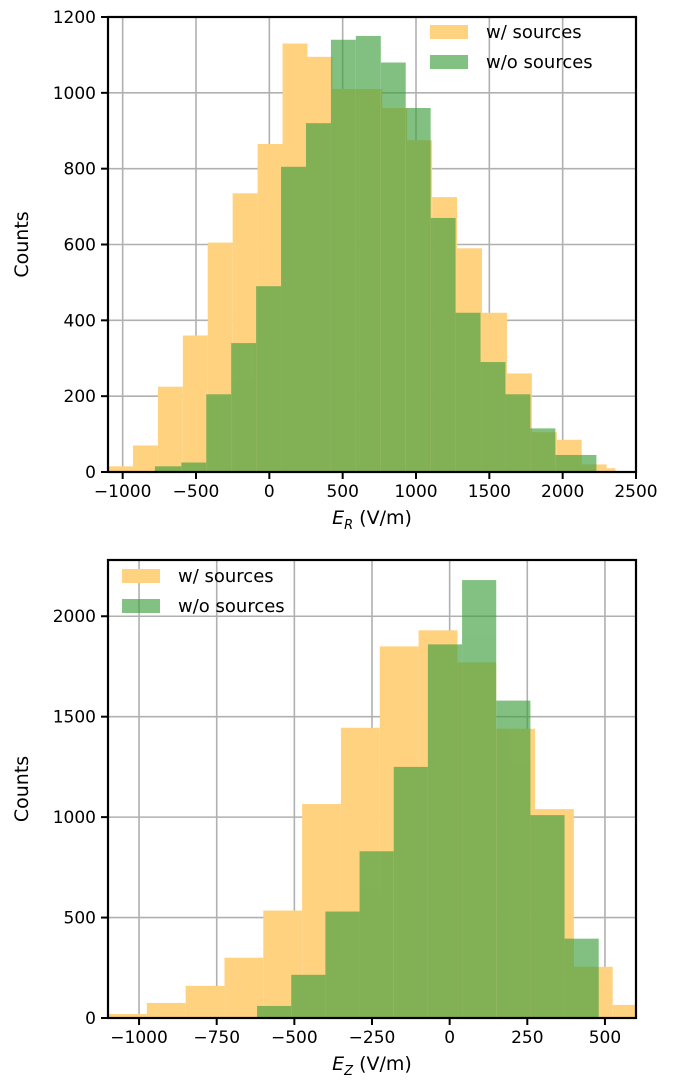 This screenshot has height=1080, width=677. Describe the element at coordinates (527, 1038) in the screenshot. I see `x-tick-label: 250` at that location.